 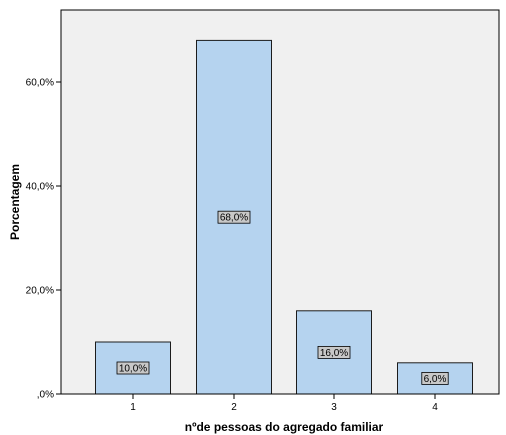 I want to click on y-axis-ticks: ,0% 20,0% 40,0% 60,0%, so click(x=43, y=239).